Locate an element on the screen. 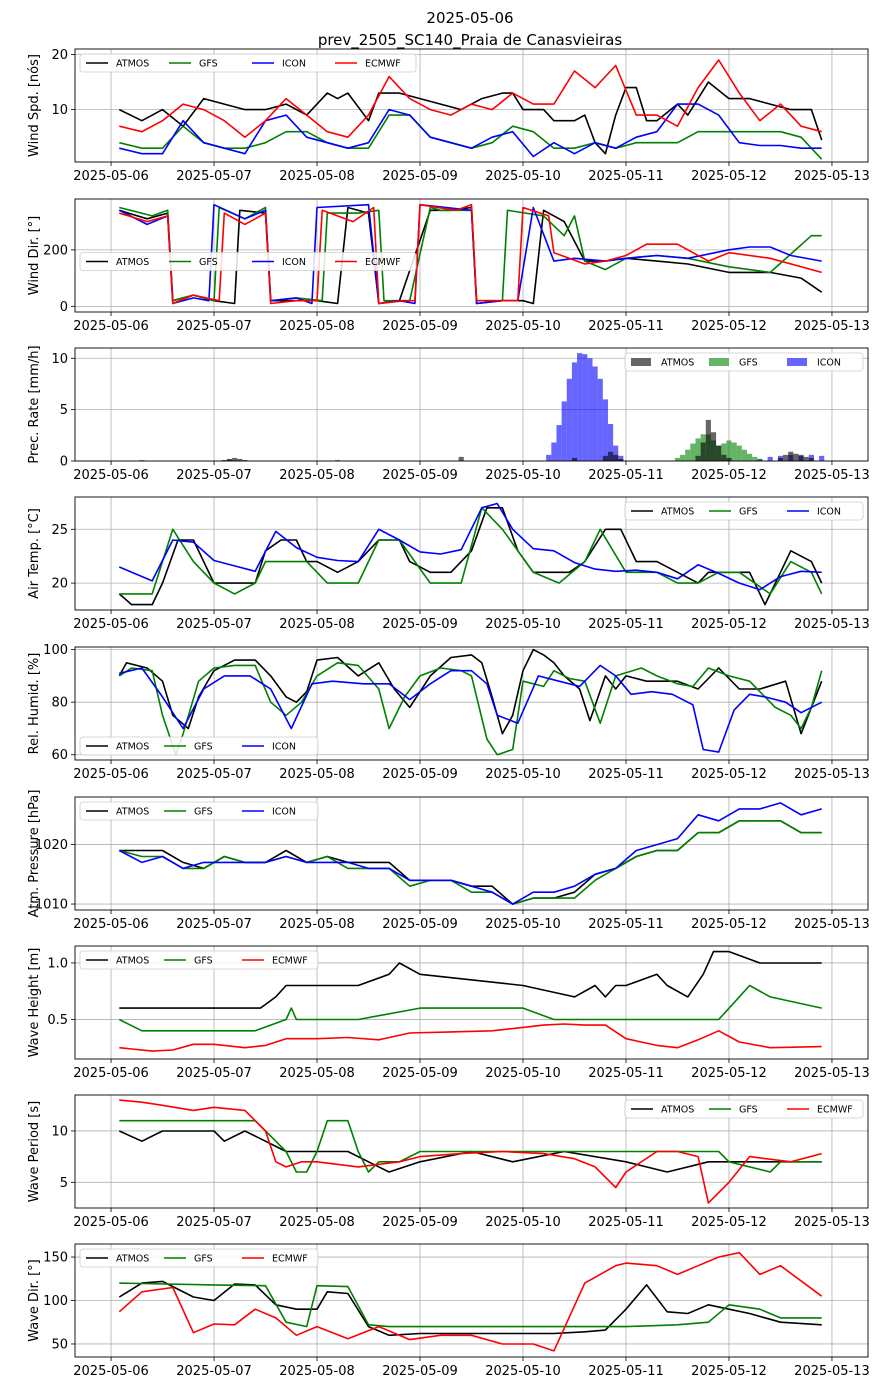 The image size is (886, 1389). y-tick-label: 80 is located at coordinates (59, 703).